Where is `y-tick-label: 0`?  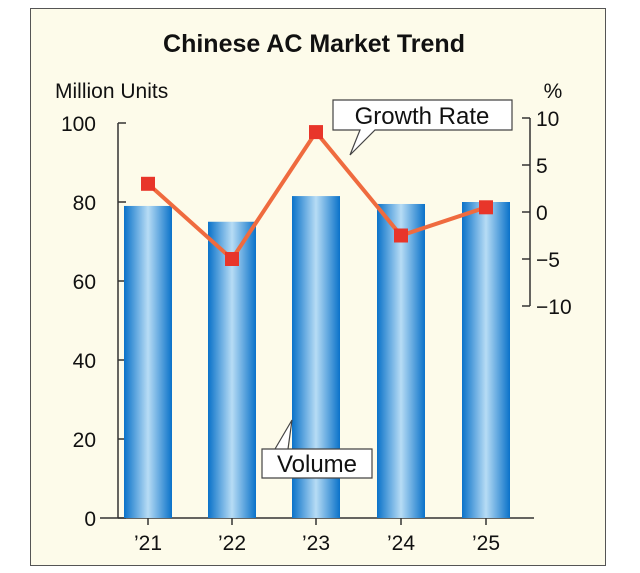
y-tick-label: 0 is located at coordinates (90, 519).